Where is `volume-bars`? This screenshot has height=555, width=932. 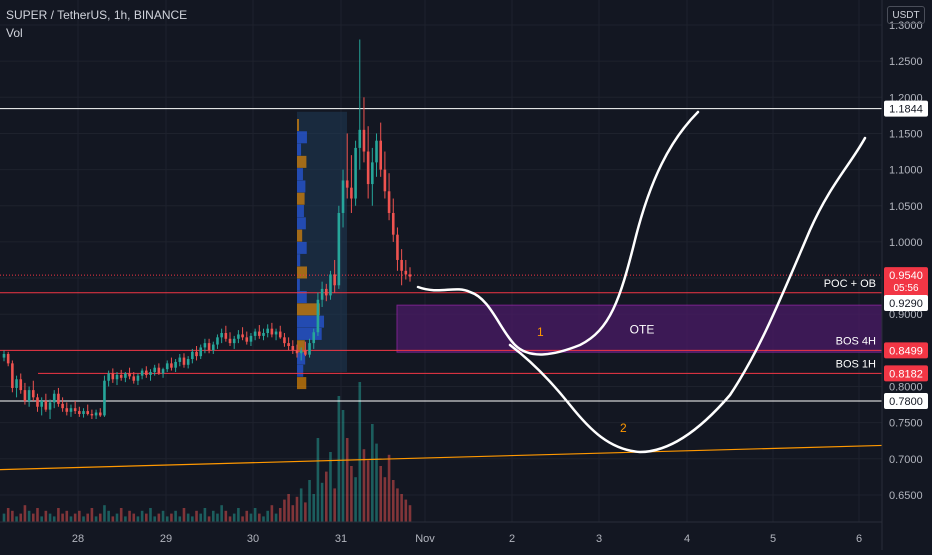 volume-bars is located at coordinates (207, 452).